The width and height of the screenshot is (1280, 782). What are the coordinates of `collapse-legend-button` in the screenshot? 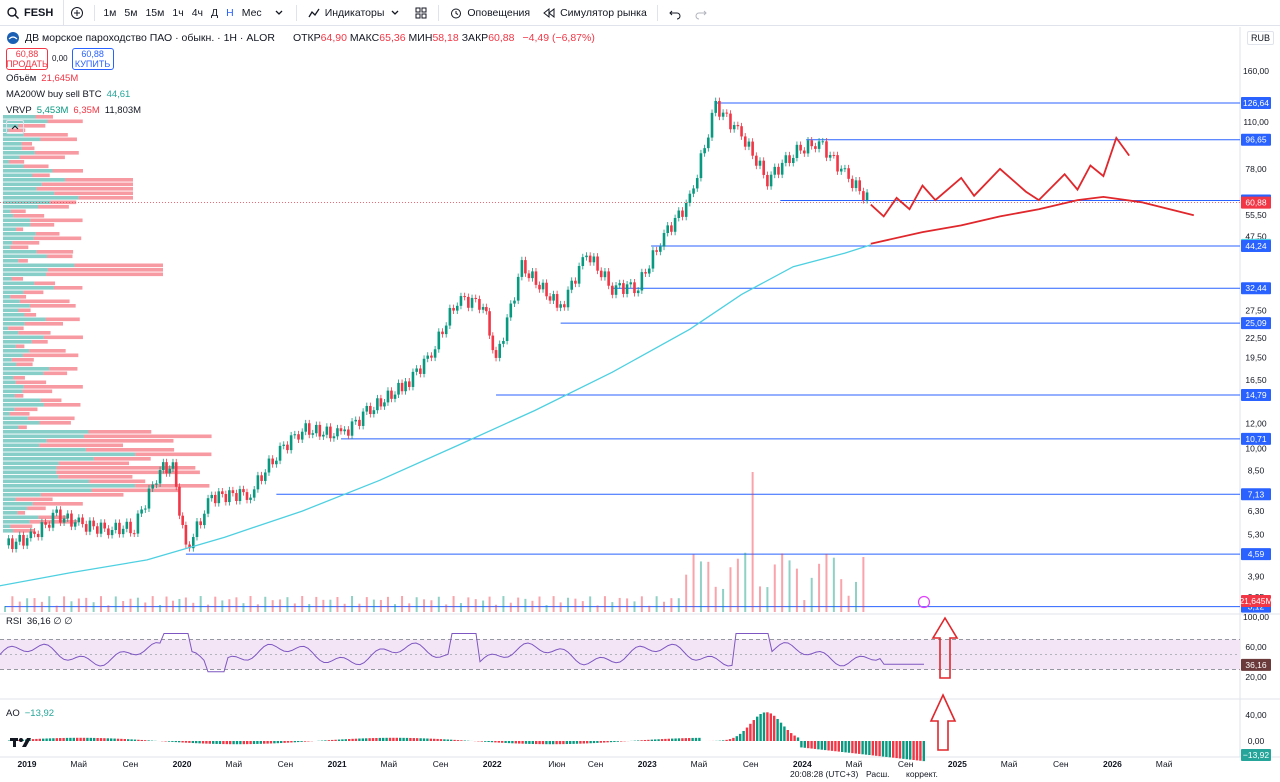 It's located at (15, 127).